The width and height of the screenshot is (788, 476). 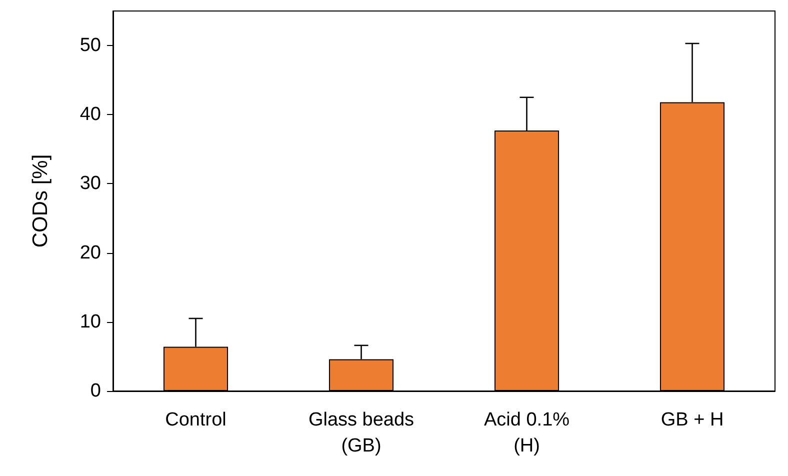 I want to click on y-tick-label: 20, so click(x=90, y=253).